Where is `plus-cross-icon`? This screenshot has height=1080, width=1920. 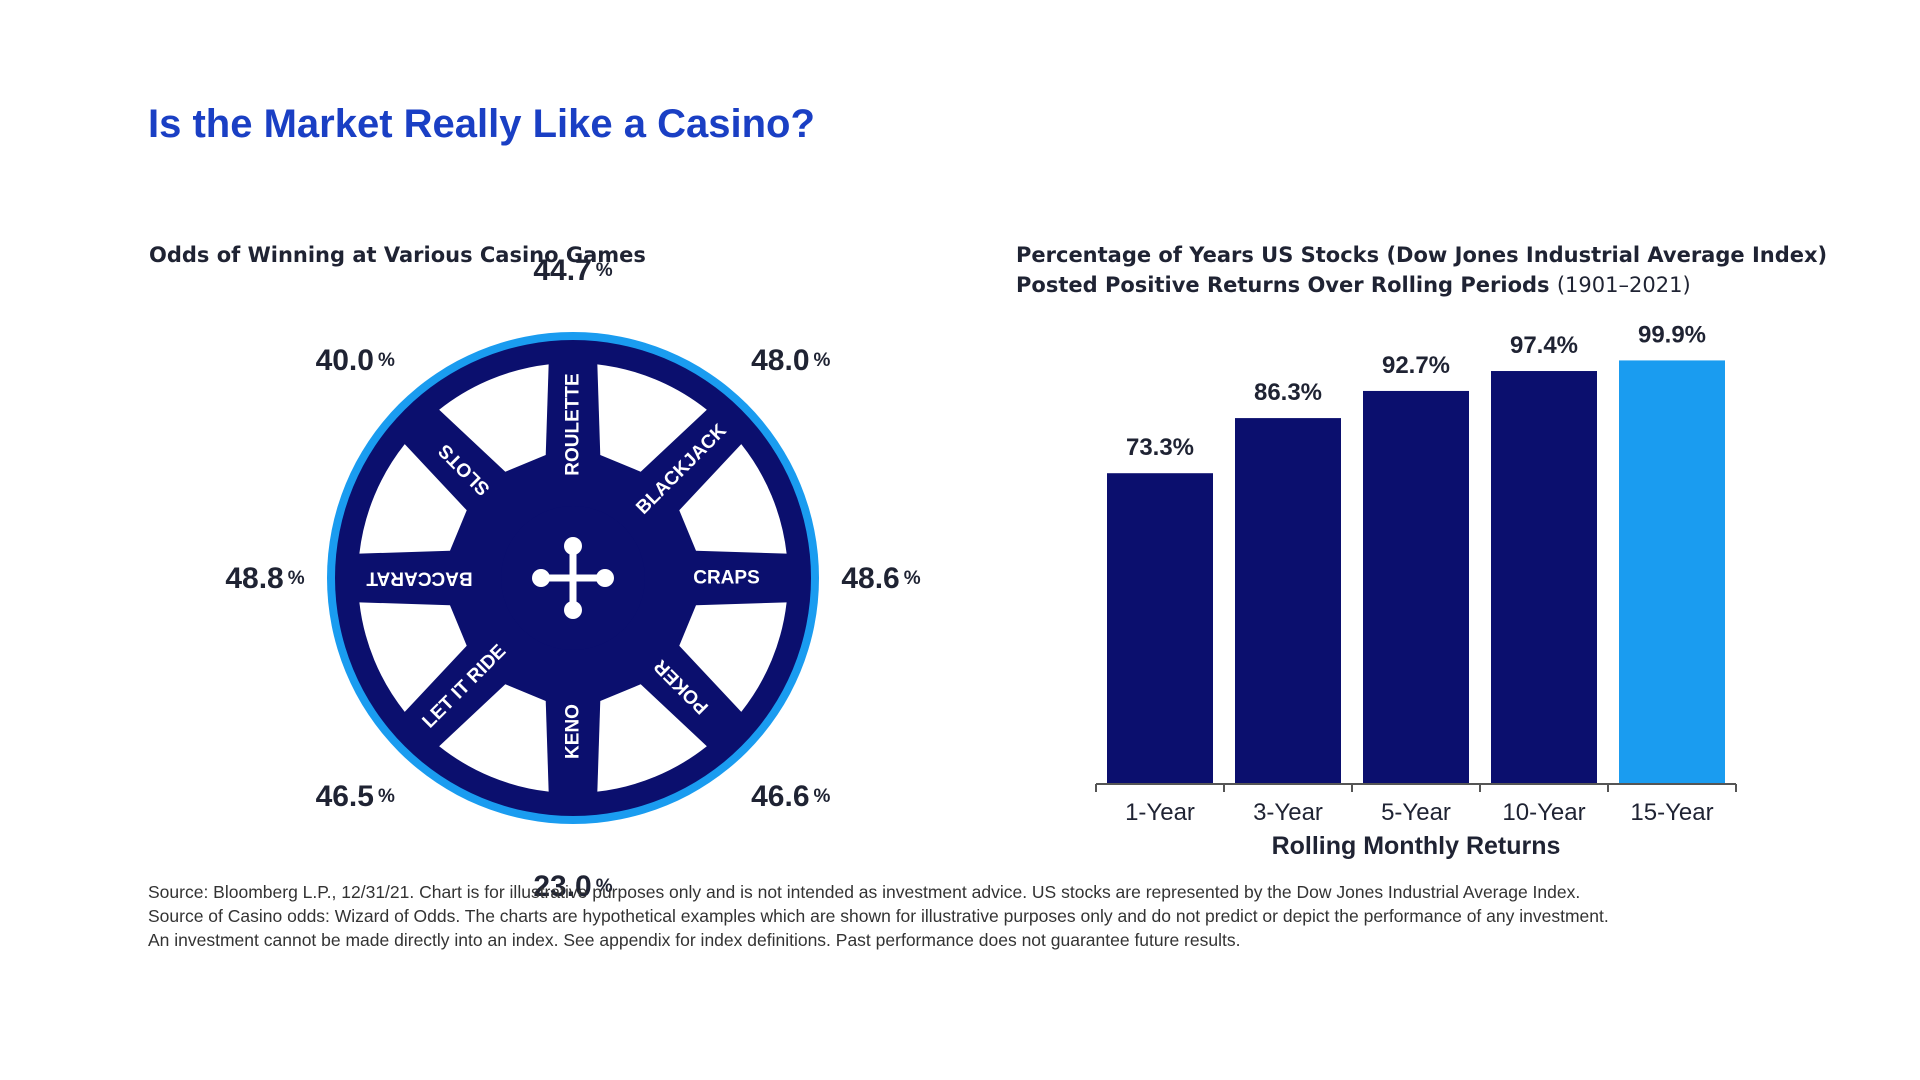 plus-cross-icon is located at coordinates (573, 578).